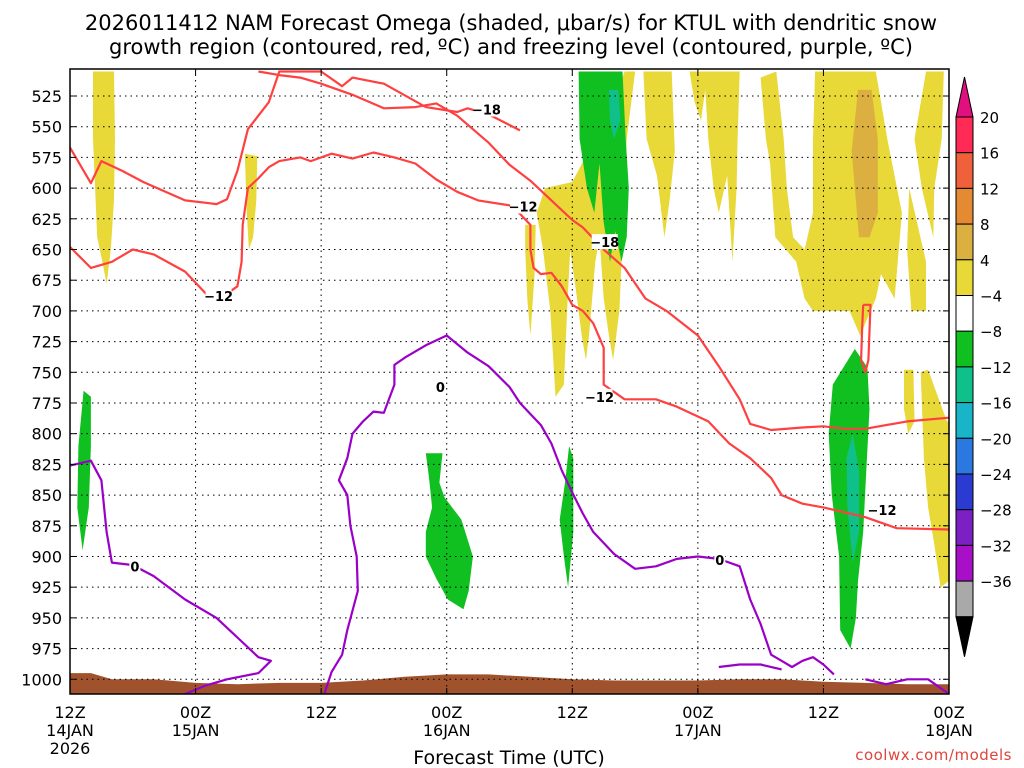  I want to click on y-tick-label: 675, so click(46, 280).